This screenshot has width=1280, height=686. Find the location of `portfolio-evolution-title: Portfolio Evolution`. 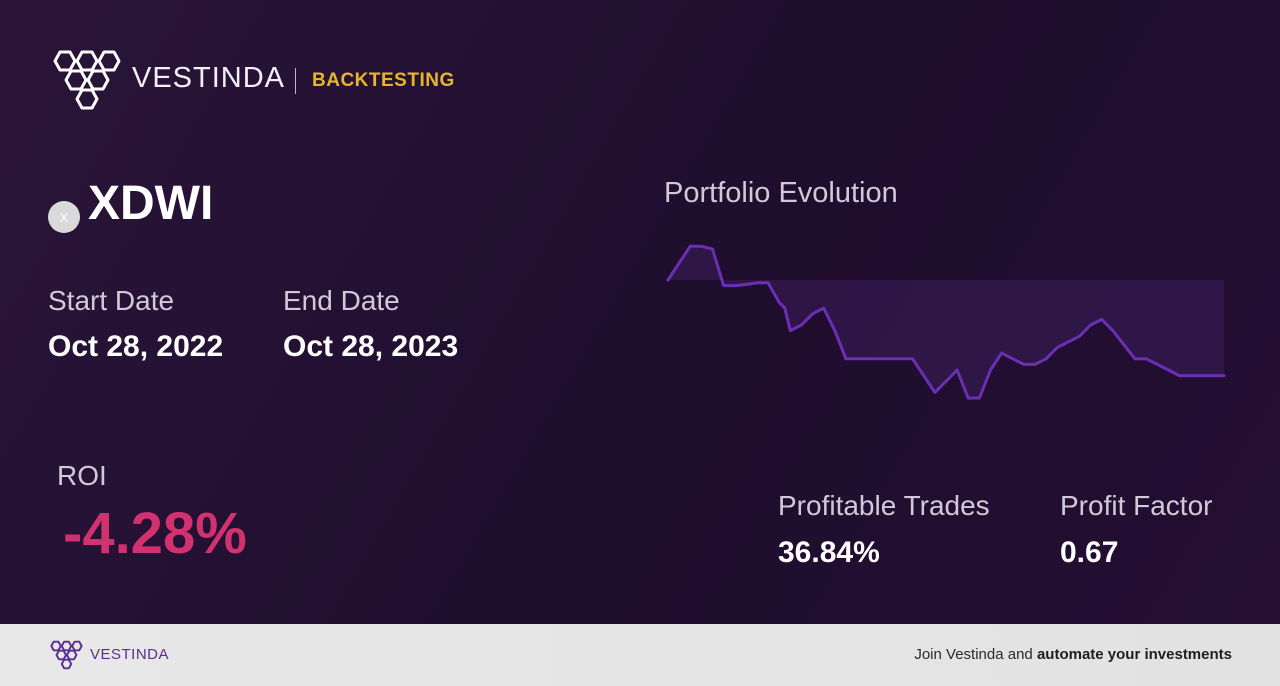

portfolio-evolution-title: Portfolio Evolution is located at coordinates (781, 193).